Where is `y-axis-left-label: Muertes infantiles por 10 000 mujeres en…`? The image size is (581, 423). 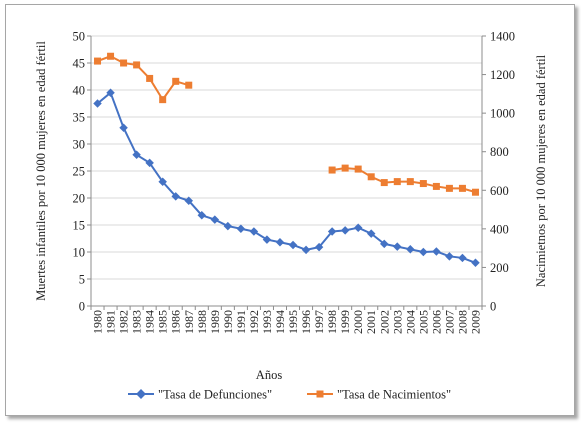 y-axis-left-label: Muertes infantiles por 10 000 mujeres en… is located at coordinates (41, 171).